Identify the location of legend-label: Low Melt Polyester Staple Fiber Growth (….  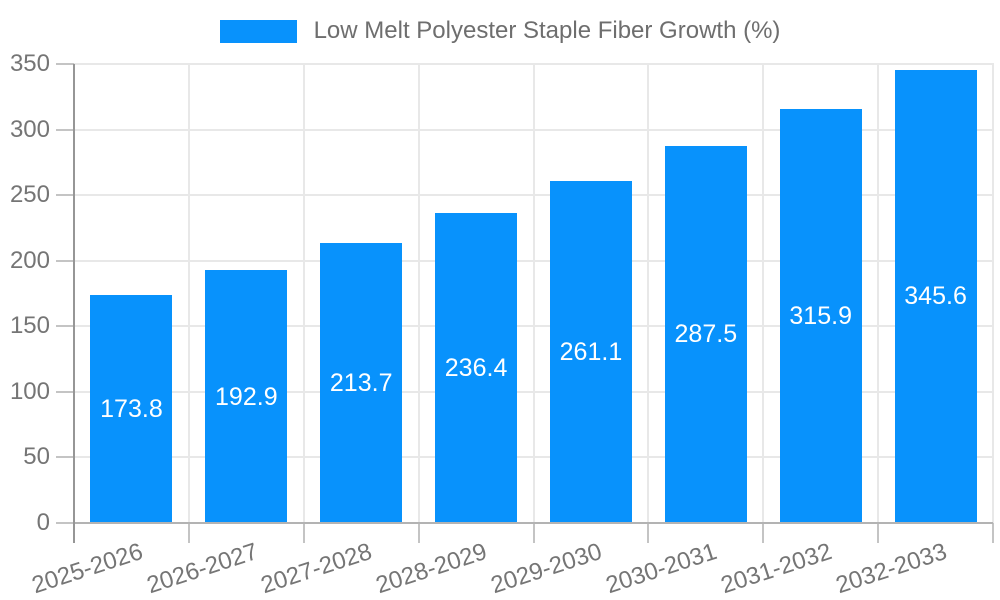
(547, 30).